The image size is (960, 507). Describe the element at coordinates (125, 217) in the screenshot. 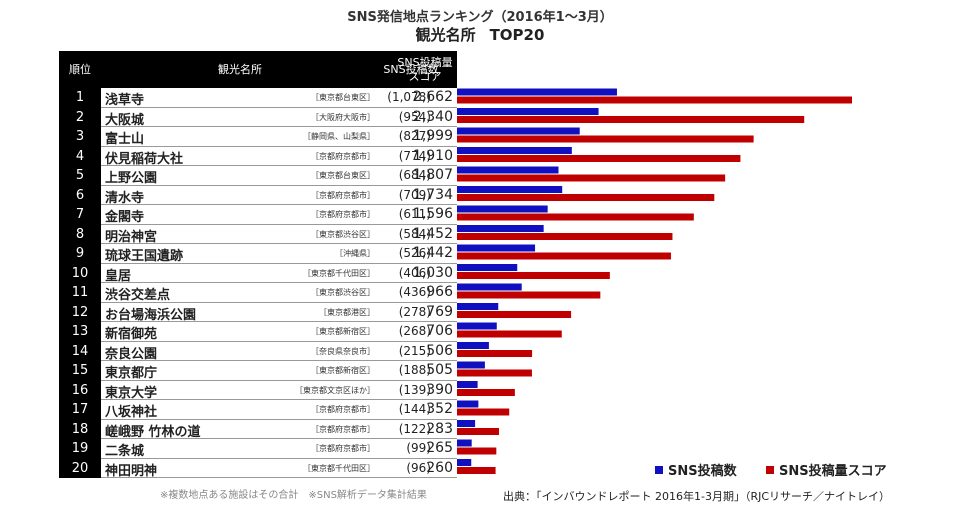

I see `place-name: 金閣寺` at that location.